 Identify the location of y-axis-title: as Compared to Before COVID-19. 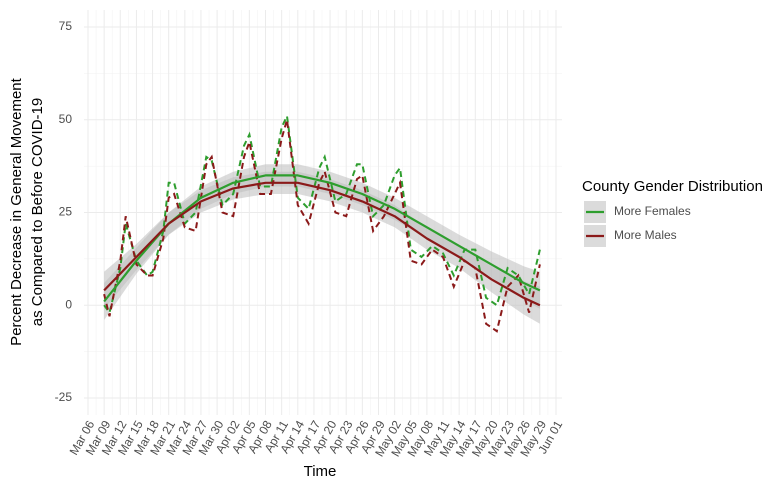
(37, 212).